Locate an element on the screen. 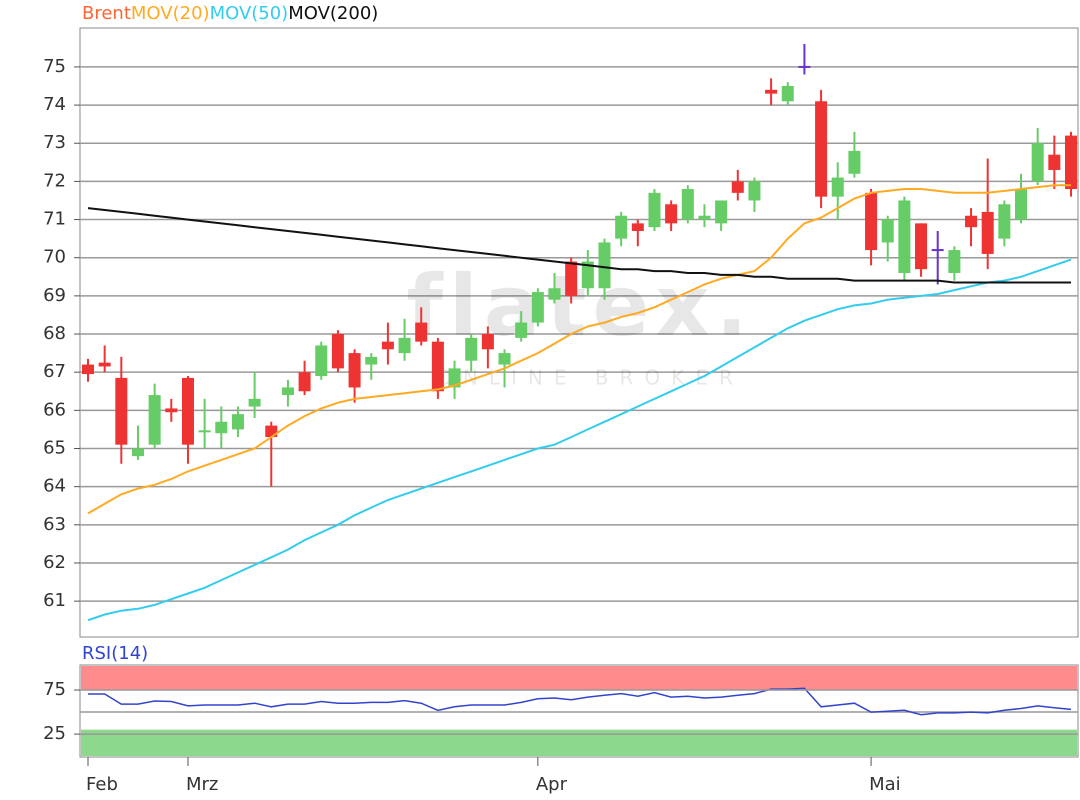 The image size is (1080, 800). moving-average-line is located at coordinates (579, 245).